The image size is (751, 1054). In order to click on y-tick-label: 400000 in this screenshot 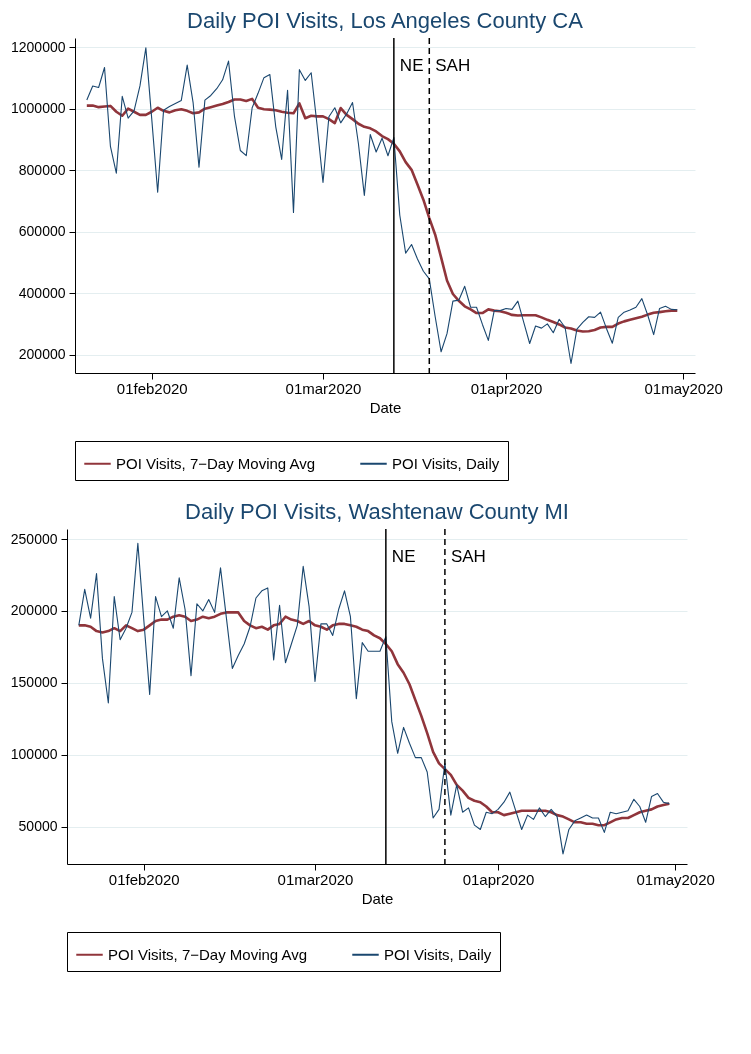, I will do `click(42, 292)`.